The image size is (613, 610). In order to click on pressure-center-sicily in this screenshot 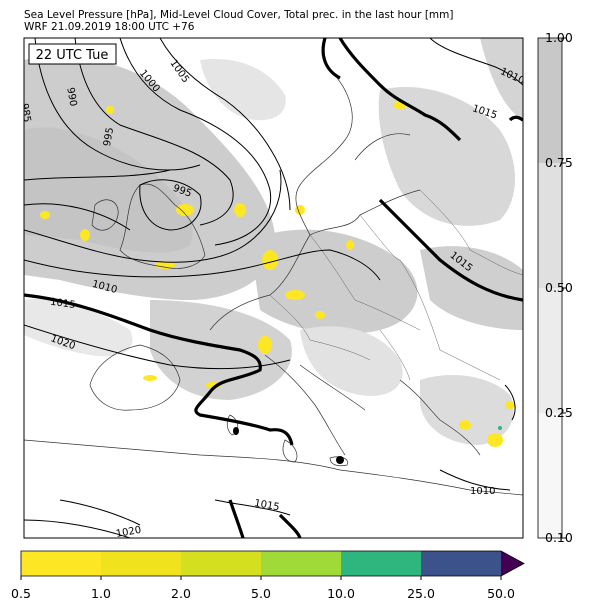, I will do `click(340, 460)`.